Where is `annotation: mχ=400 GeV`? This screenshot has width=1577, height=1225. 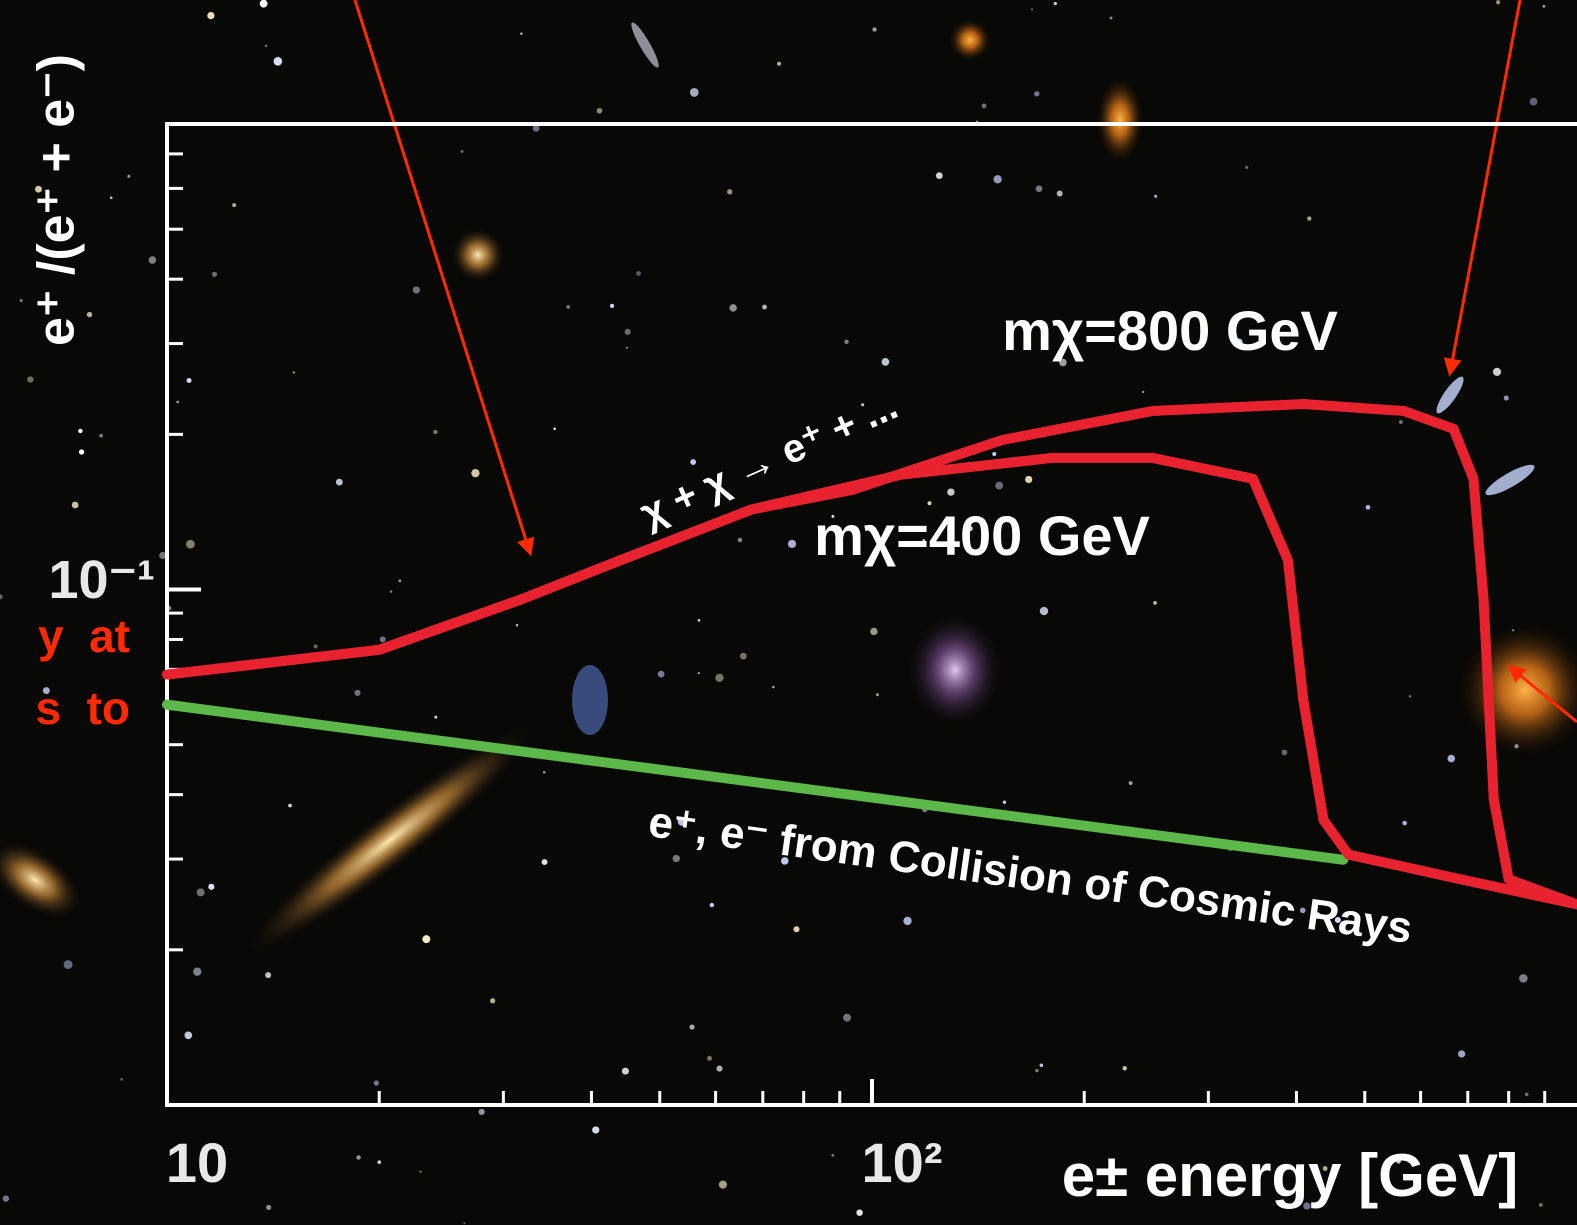
annotation: mχ=400 GeV is located at coordinates (982, 535).